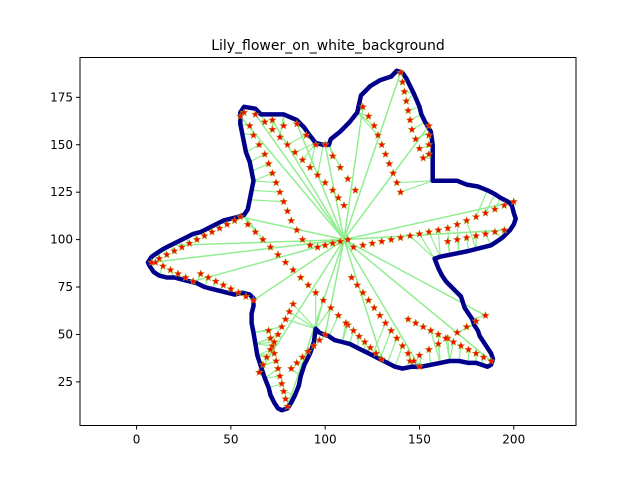 This screenshot has width=640, height=480. I want to click on y-tick-label: 150, so click(61, 145).